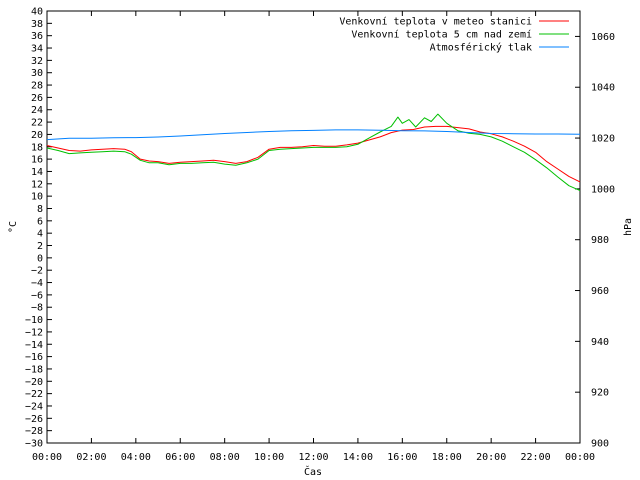 This screenshot has height=480, width=640. I want to click on y-left-tick-label: 40, so click(37, 12).